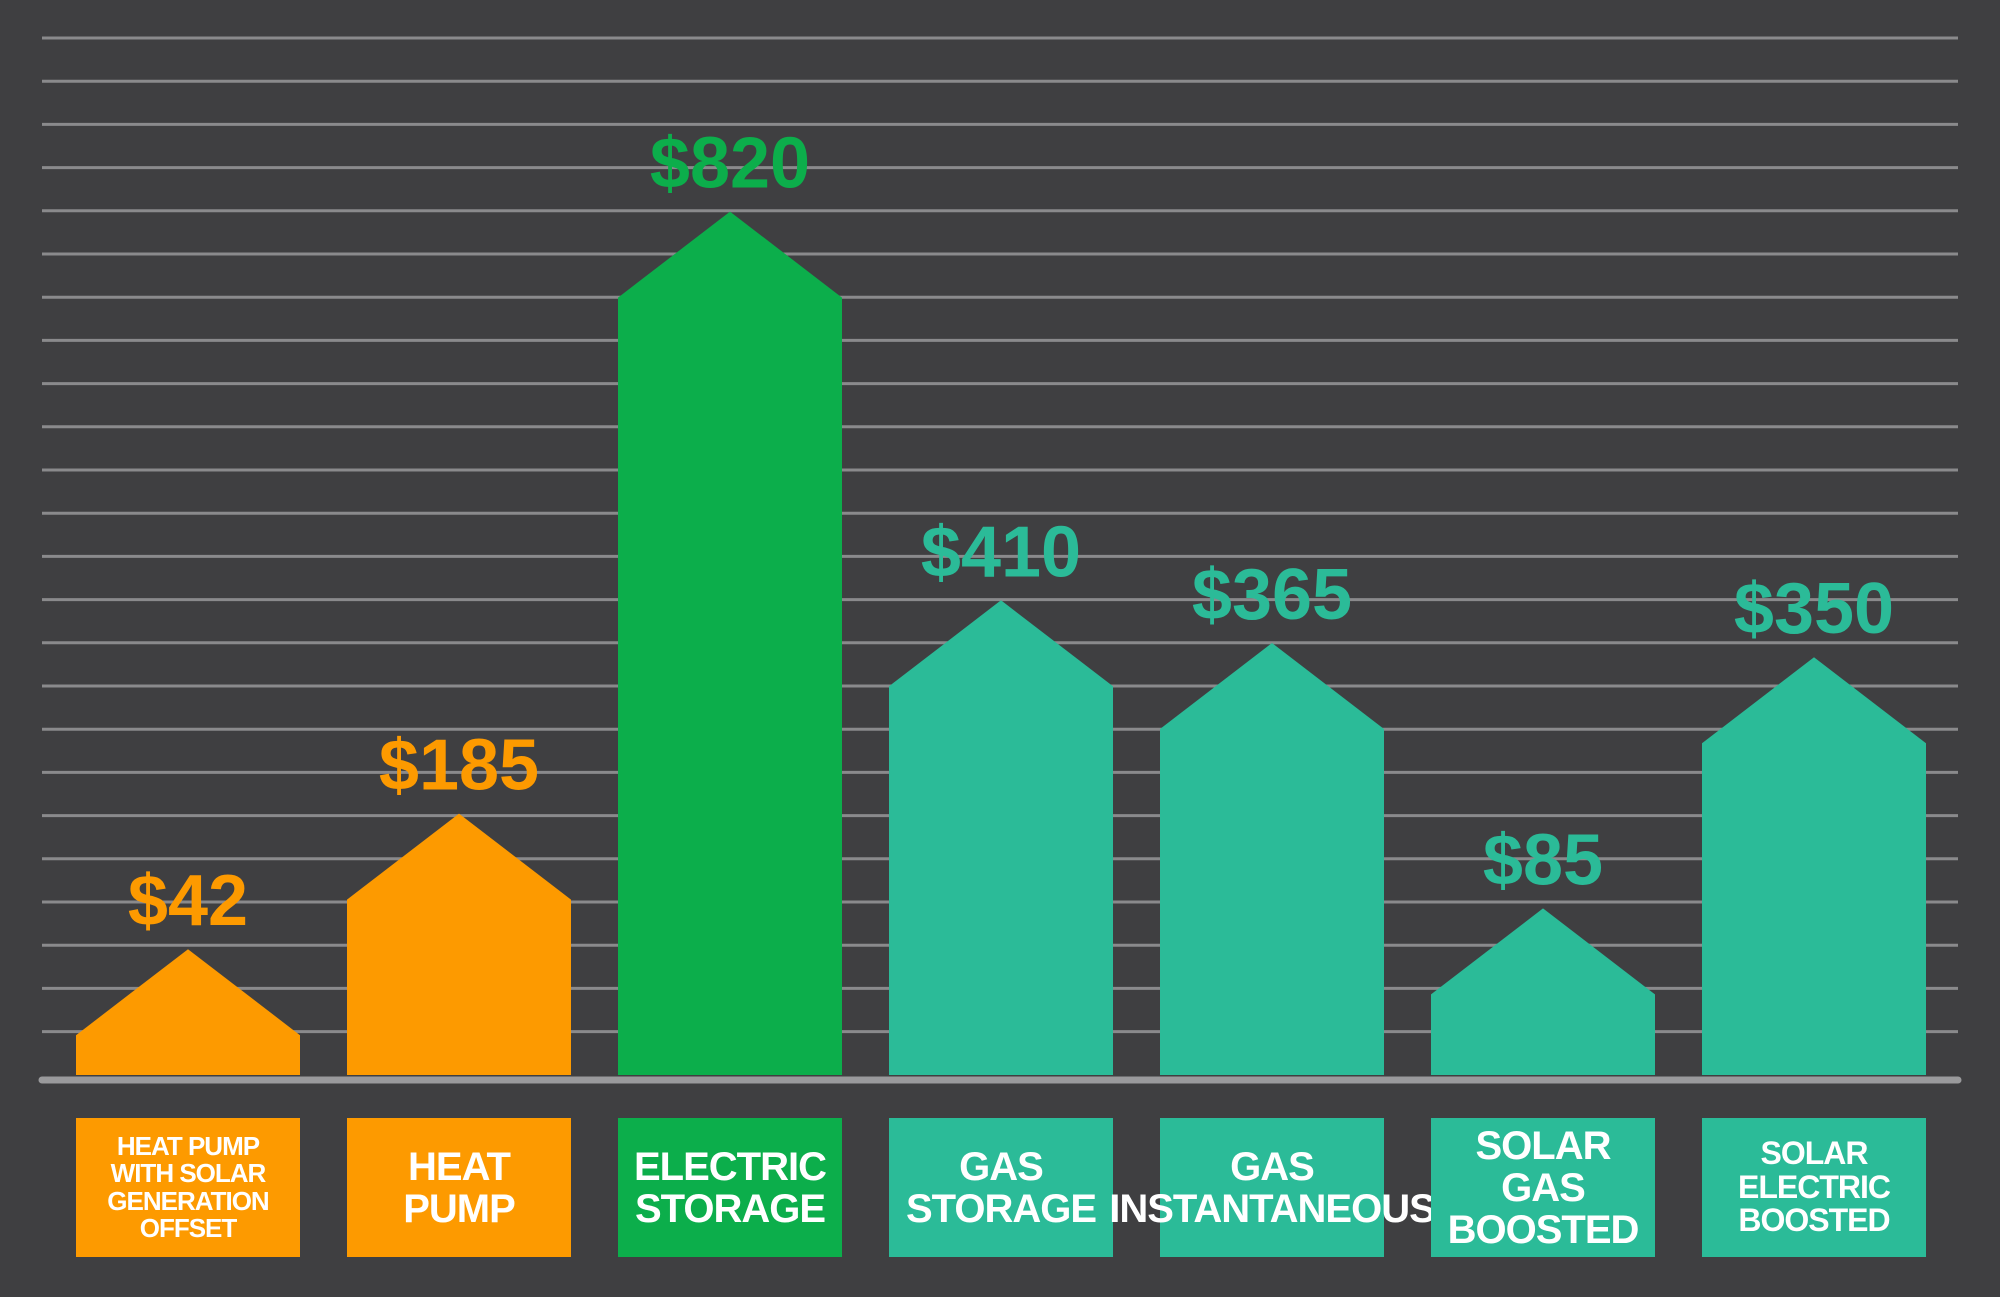 The height and width of the screenshot is (1297, 2000). I want to click on category-label-3: ELECTRIC STORAGE, so click(730, 1187).